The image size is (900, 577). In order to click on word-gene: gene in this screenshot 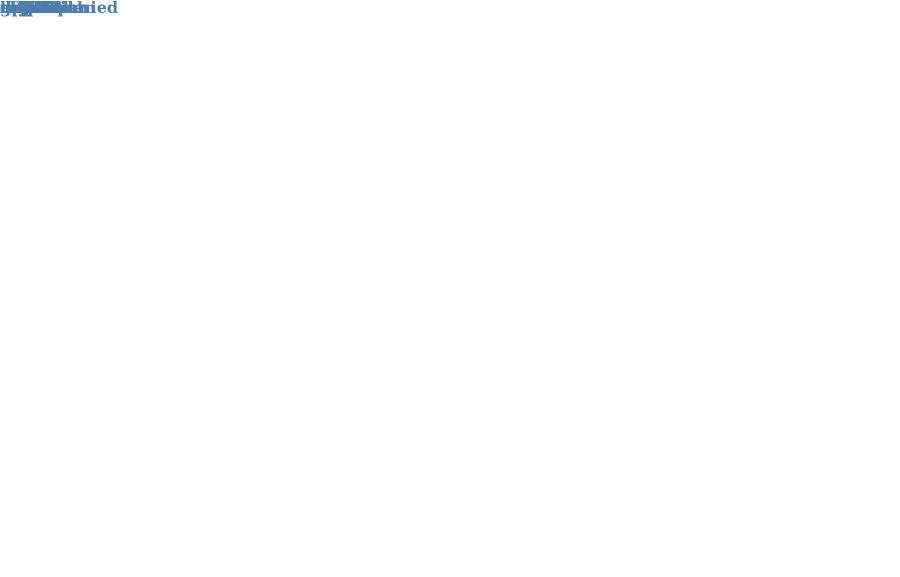, I will do `click(22, 8)`.